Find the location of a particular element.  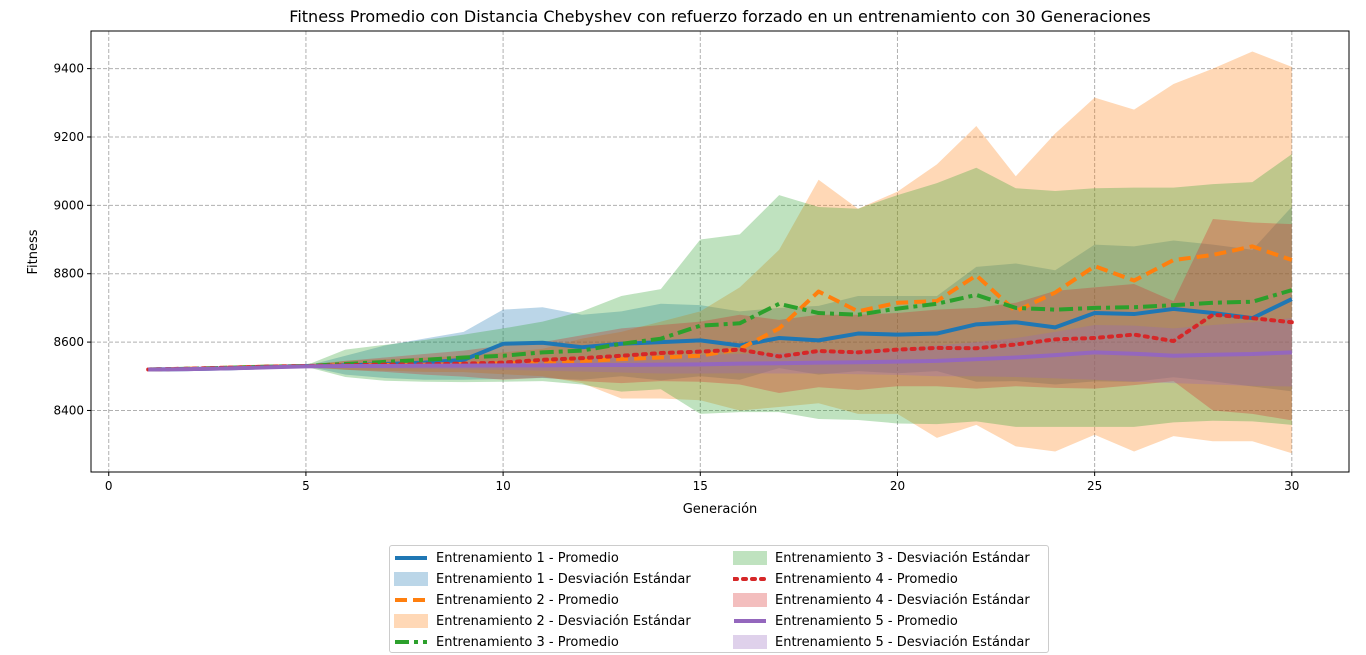

legend-label: Entrenamiento 4 - Desviación Estándar is located at coordinates (902, 600).